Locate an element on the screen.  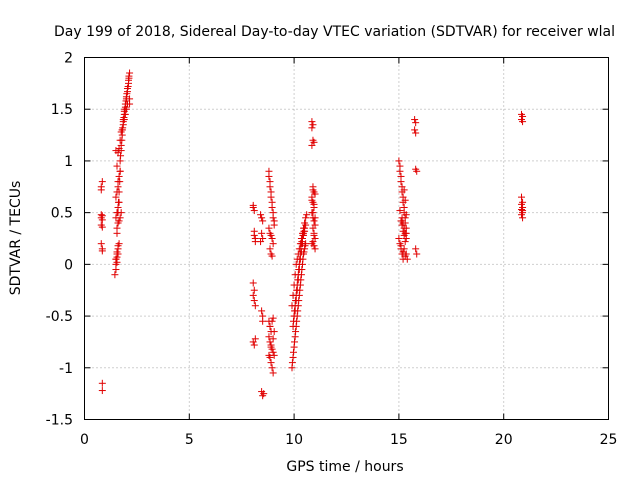
y-tick-label: -1 is located at coordinates (66, 369).